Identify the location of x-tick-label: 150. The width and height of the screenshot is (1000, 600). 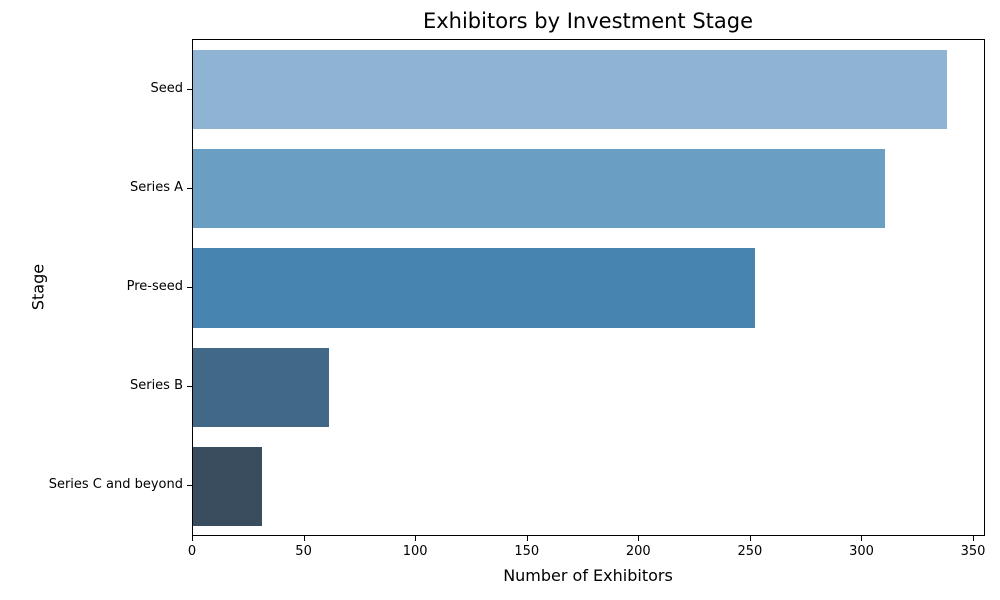
(527, 551).